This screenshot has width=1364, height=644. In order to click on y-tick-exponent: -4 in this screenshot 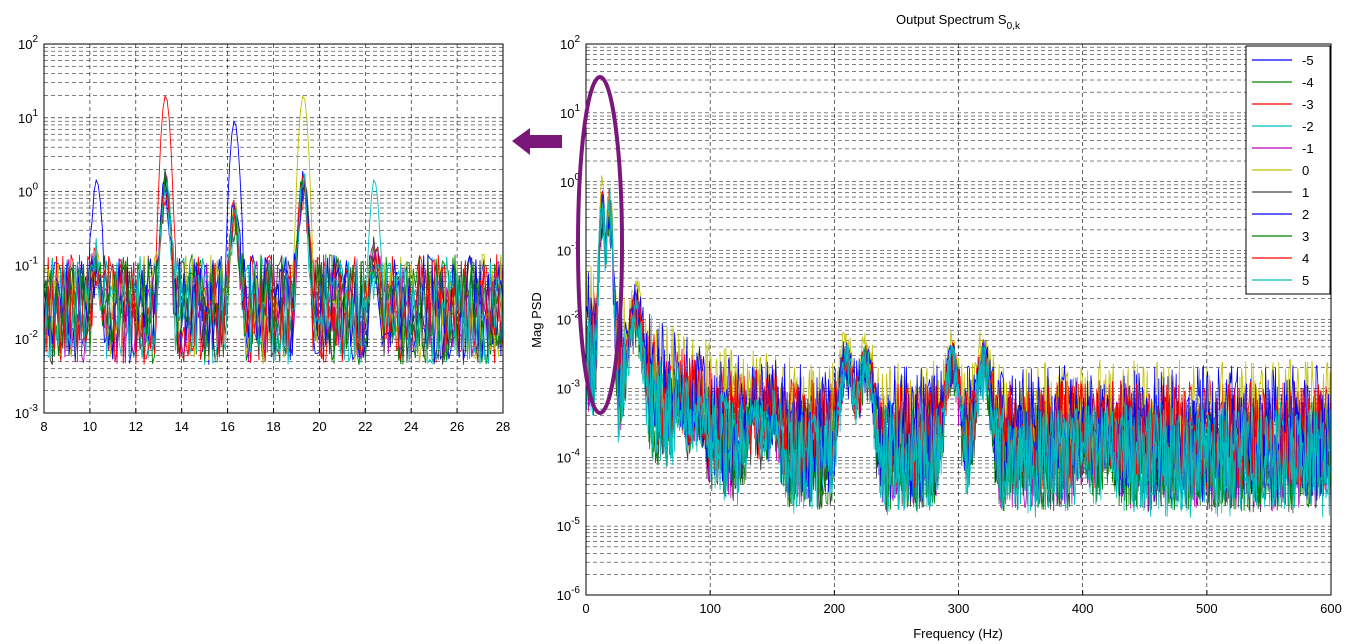, I will do `click(575, 452)`.